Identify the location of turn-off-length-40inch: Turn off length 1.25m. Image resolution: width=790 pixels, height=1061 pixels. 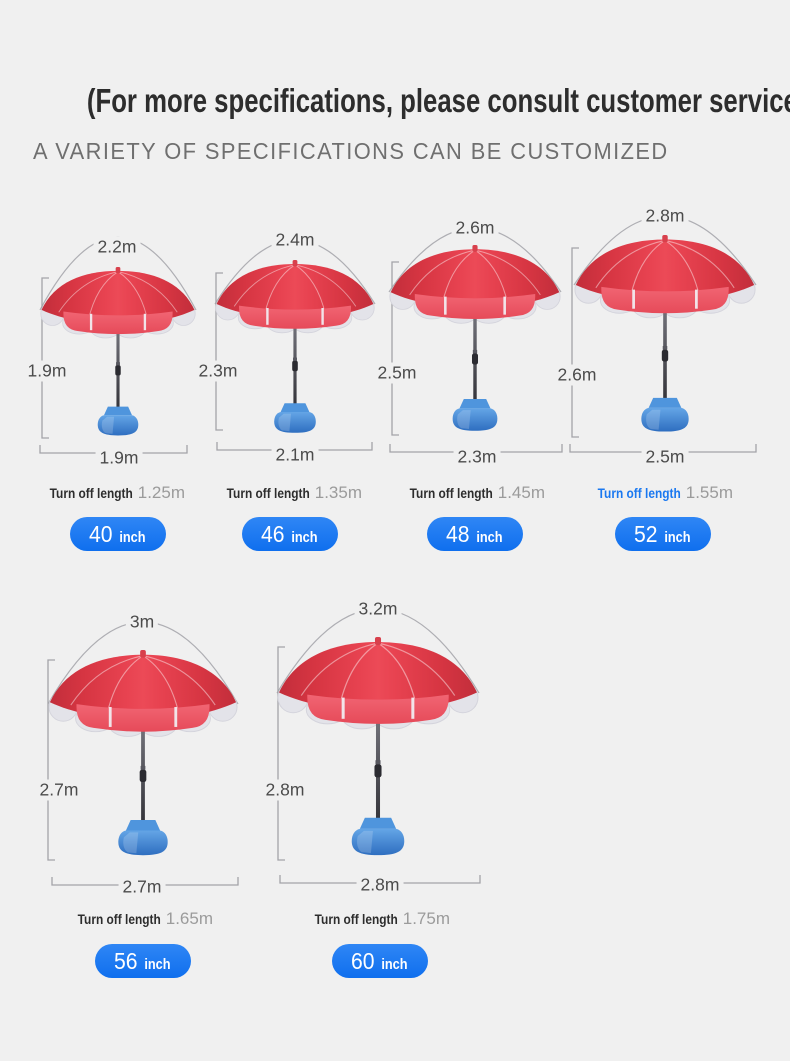
(110, 493).